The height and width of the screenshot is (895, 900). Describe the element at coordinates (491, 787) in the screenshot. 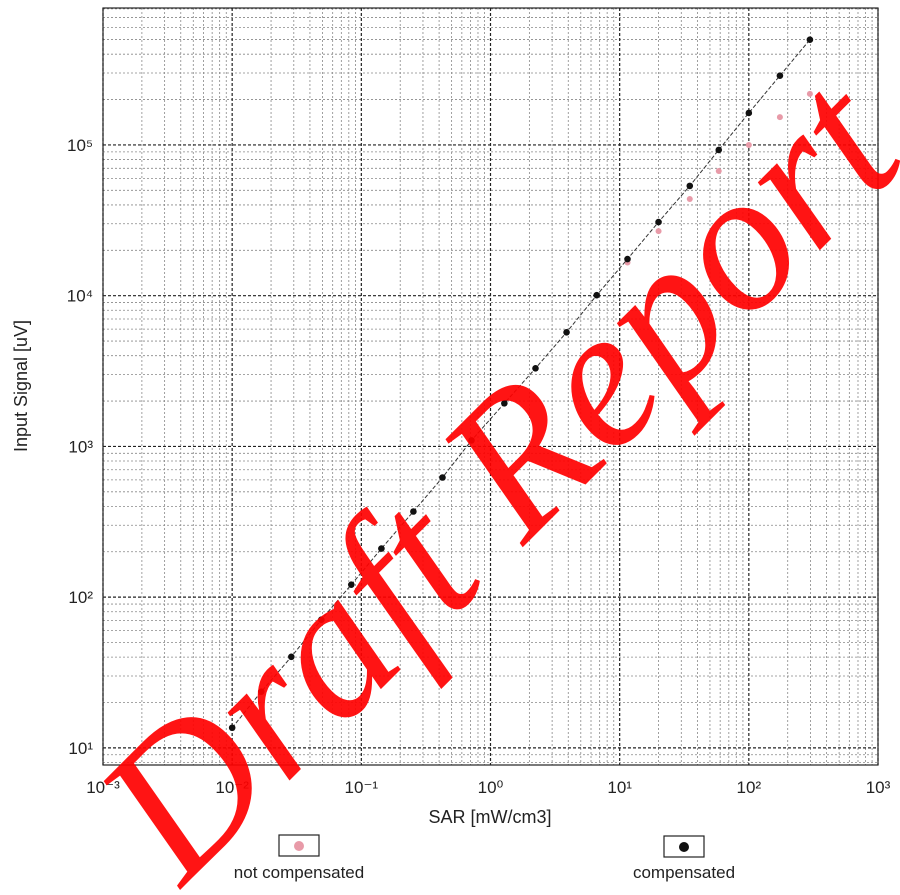

I see `x-tick-label: 10⁰` at that location.